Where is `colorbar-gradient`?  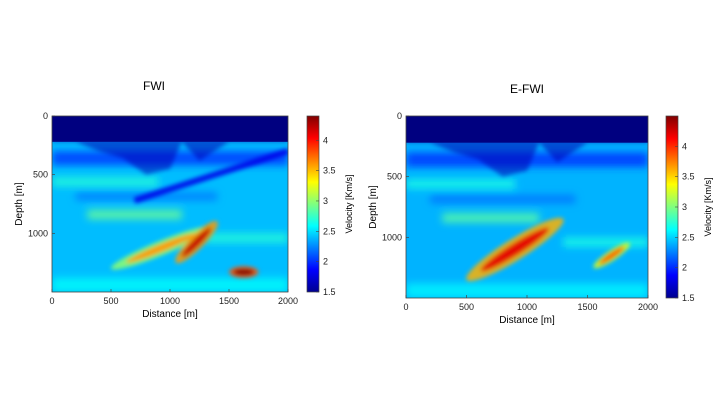 colorbar-gradient is located at coordinates (313, 204).